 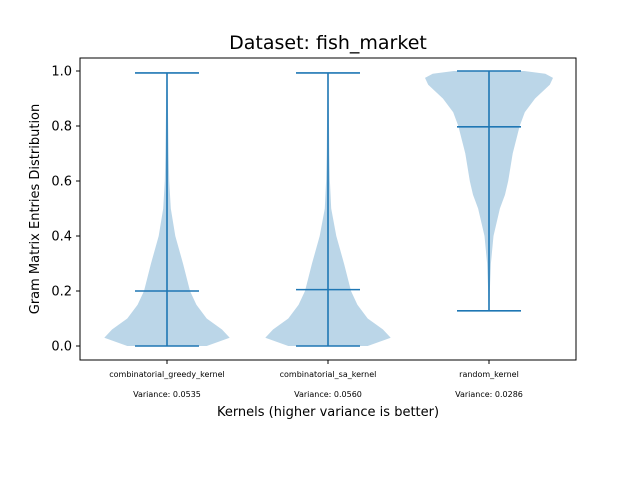 I want to click on y-tick-label: 0.2, so click(x=61, y=292).